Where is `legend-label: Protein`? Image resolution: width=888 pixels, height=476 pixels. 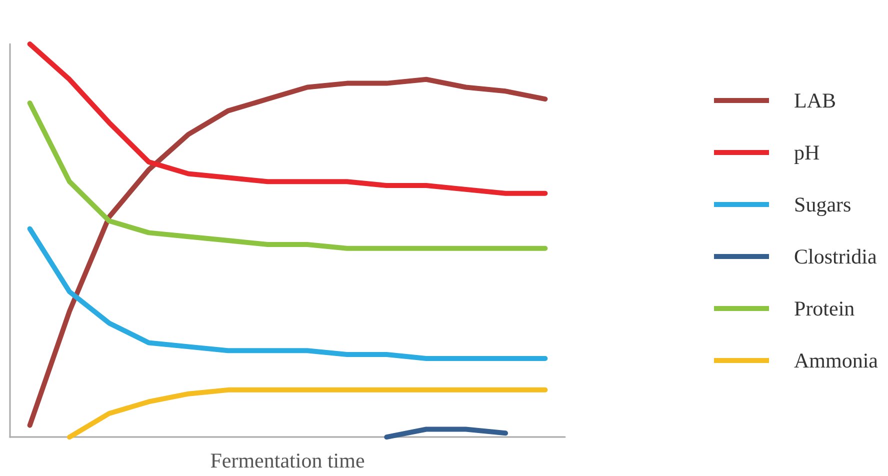
legend-label: Protein is located at coordinates (825, 308).